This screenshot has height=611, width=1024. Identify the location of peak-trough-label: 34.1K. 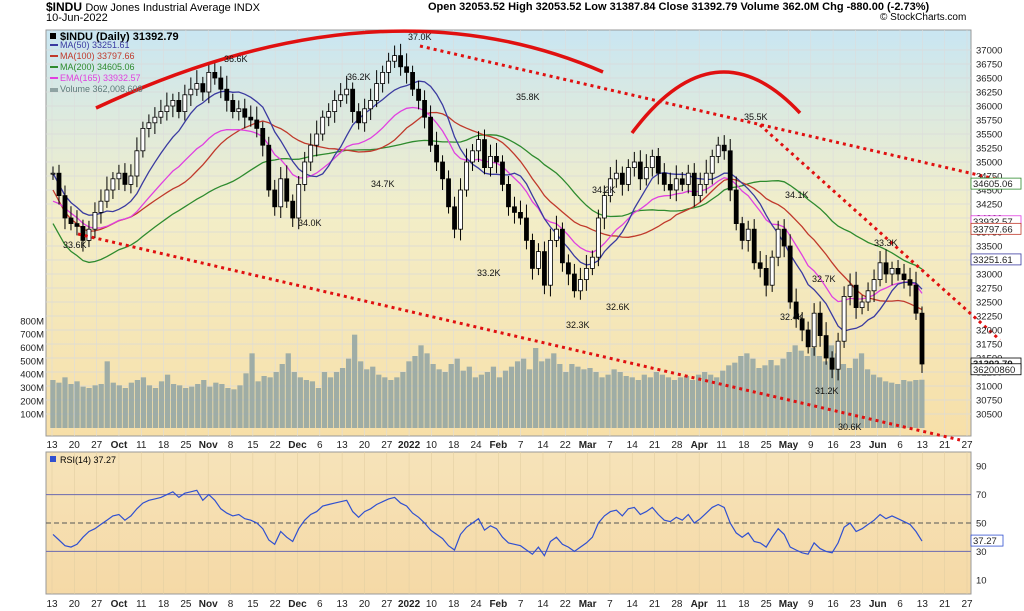
(797, 195).